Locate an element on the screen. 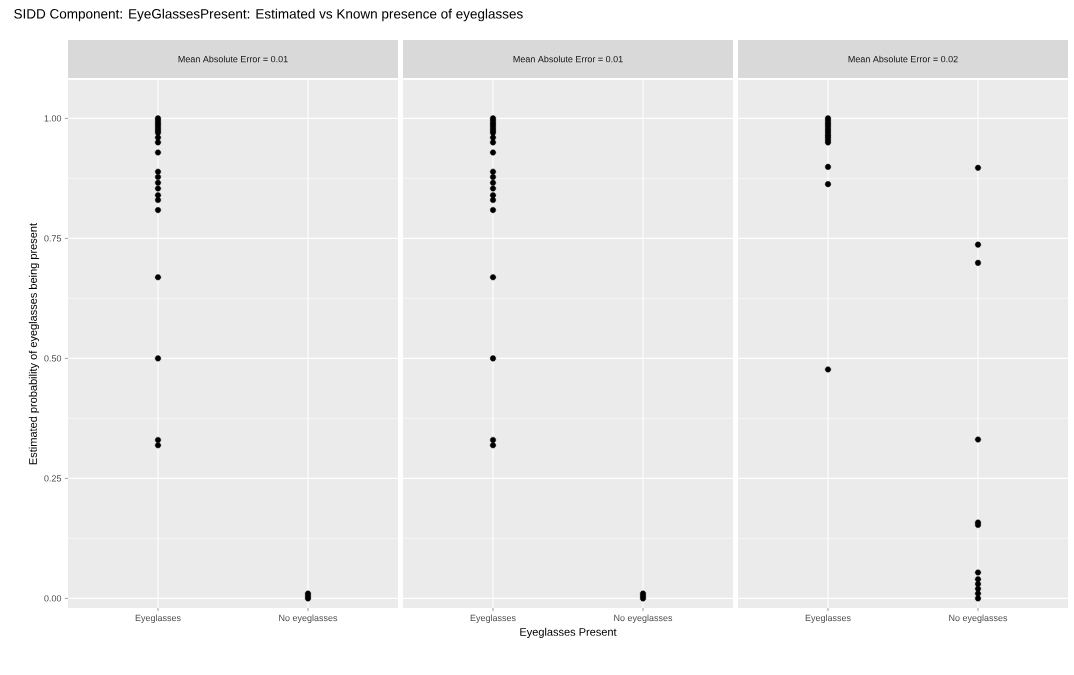 The height and width of the screenshot is (675, 1074). chart-title: SIDD Component: EyeGlassesPresent: Estimated vs Known presence of eyeglasses is located at coordinates (268, 15).